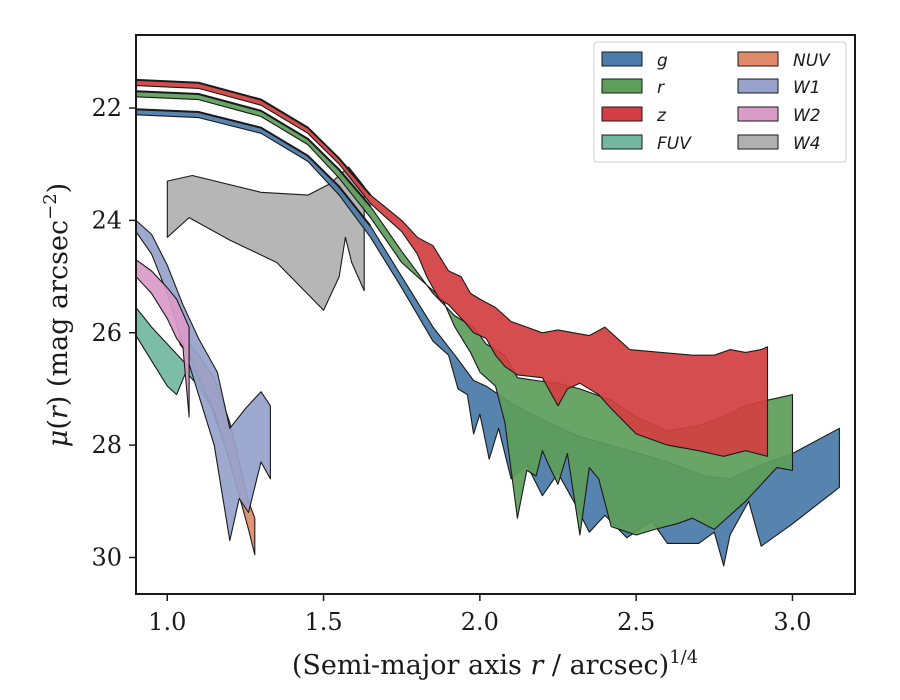 This screenshot has width=900, height=700. What do you see at coordinates (106, 445) in the screenshot?
I see `y-tick-label: 28` at bounding box center [106, 445].